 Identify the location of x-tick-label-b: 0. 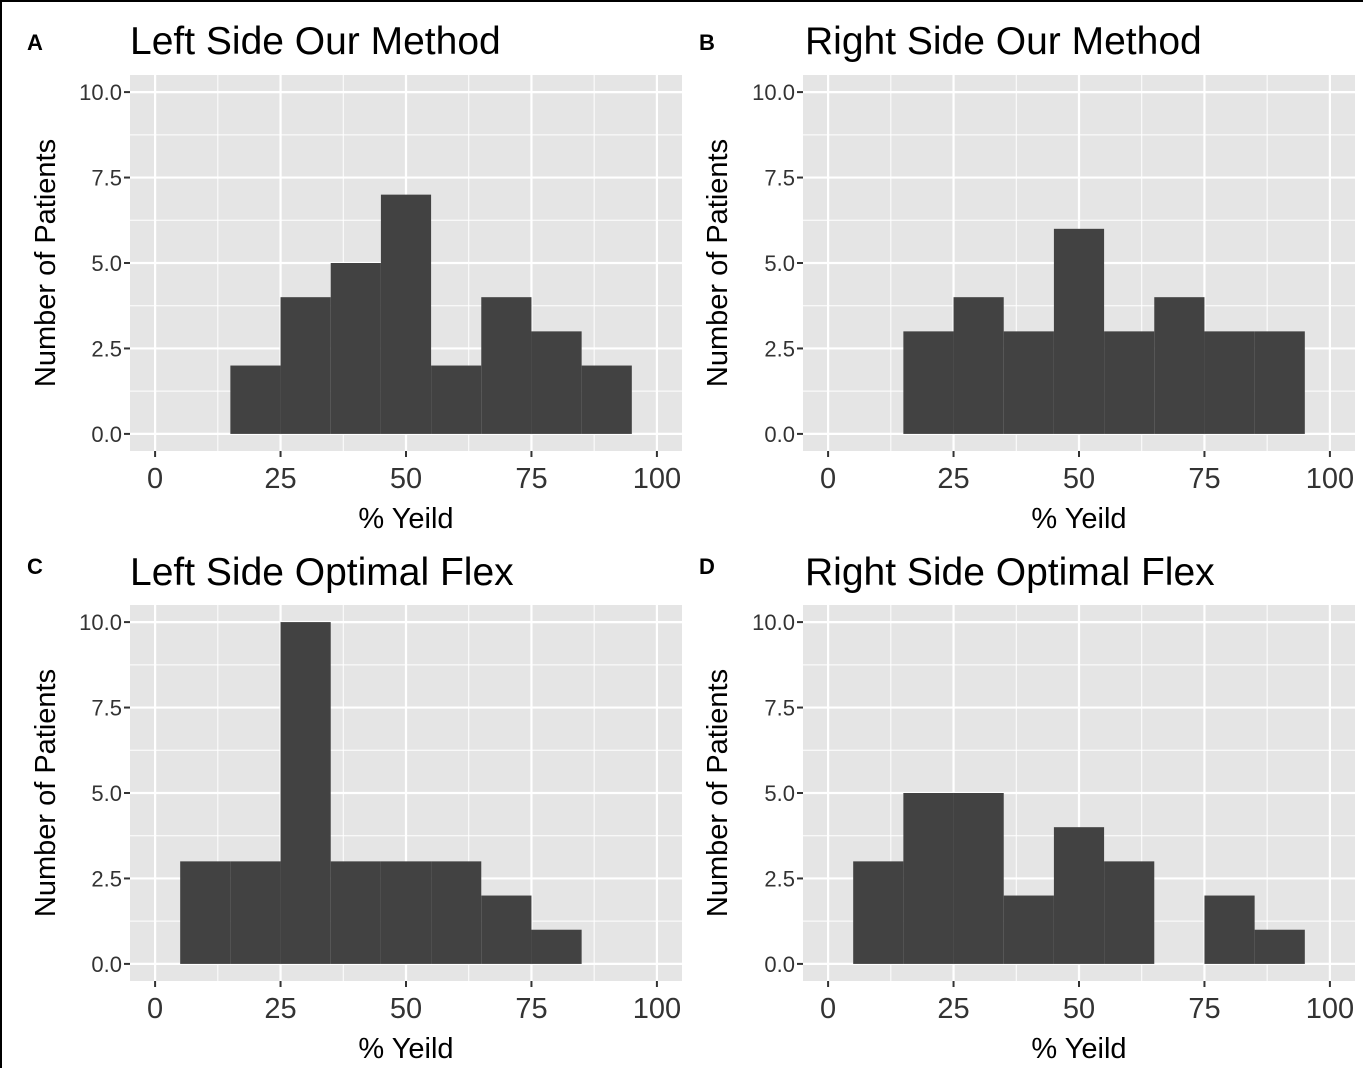
(828, 479).